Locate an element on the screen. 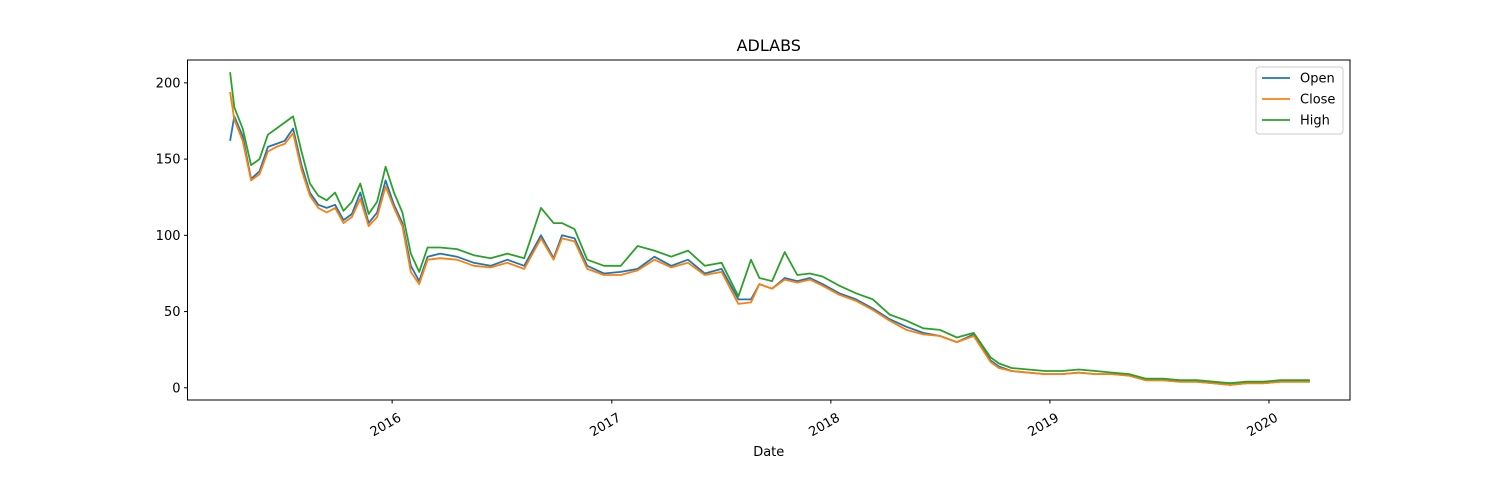 Image resolution: width=1500 pixels, height=500 pixels. x-axis: 2016 2017 2018 2019 2020 is located at coordinates (824, 420).